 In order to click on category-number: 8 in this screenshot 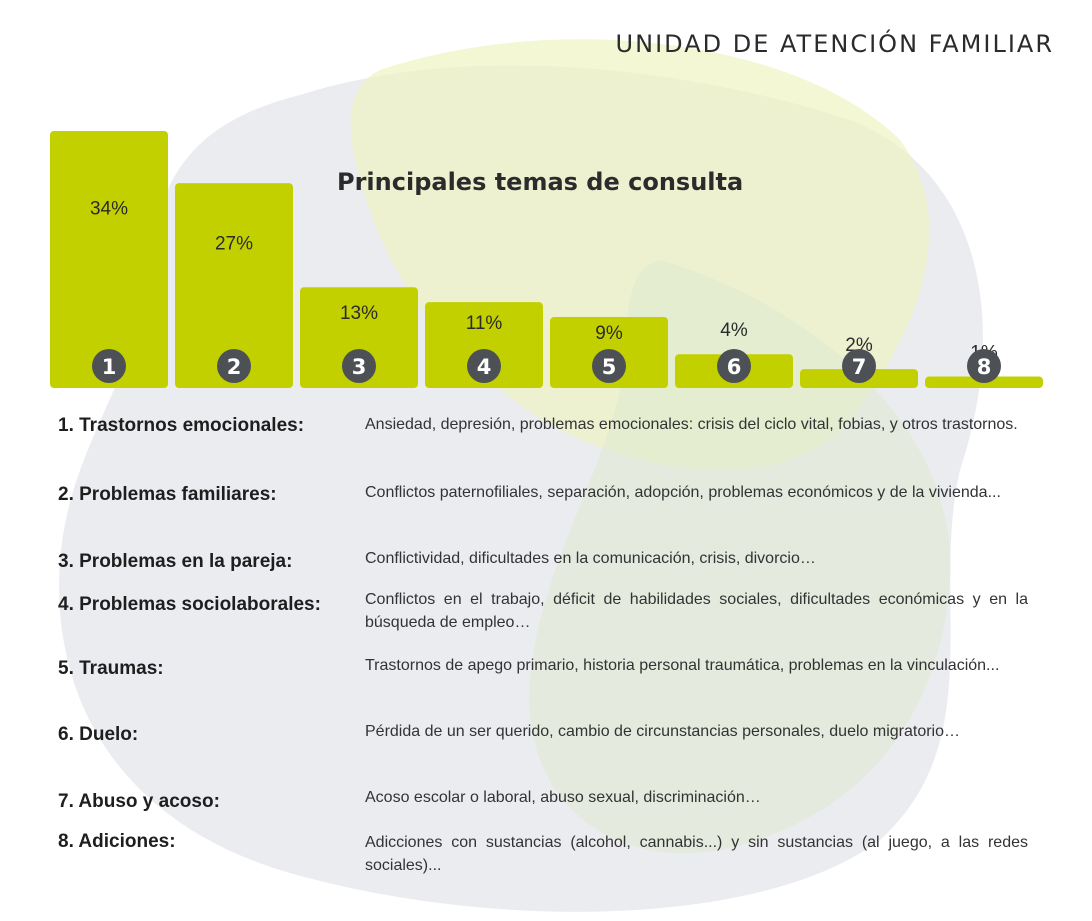, I will do `click(984, 367)`.